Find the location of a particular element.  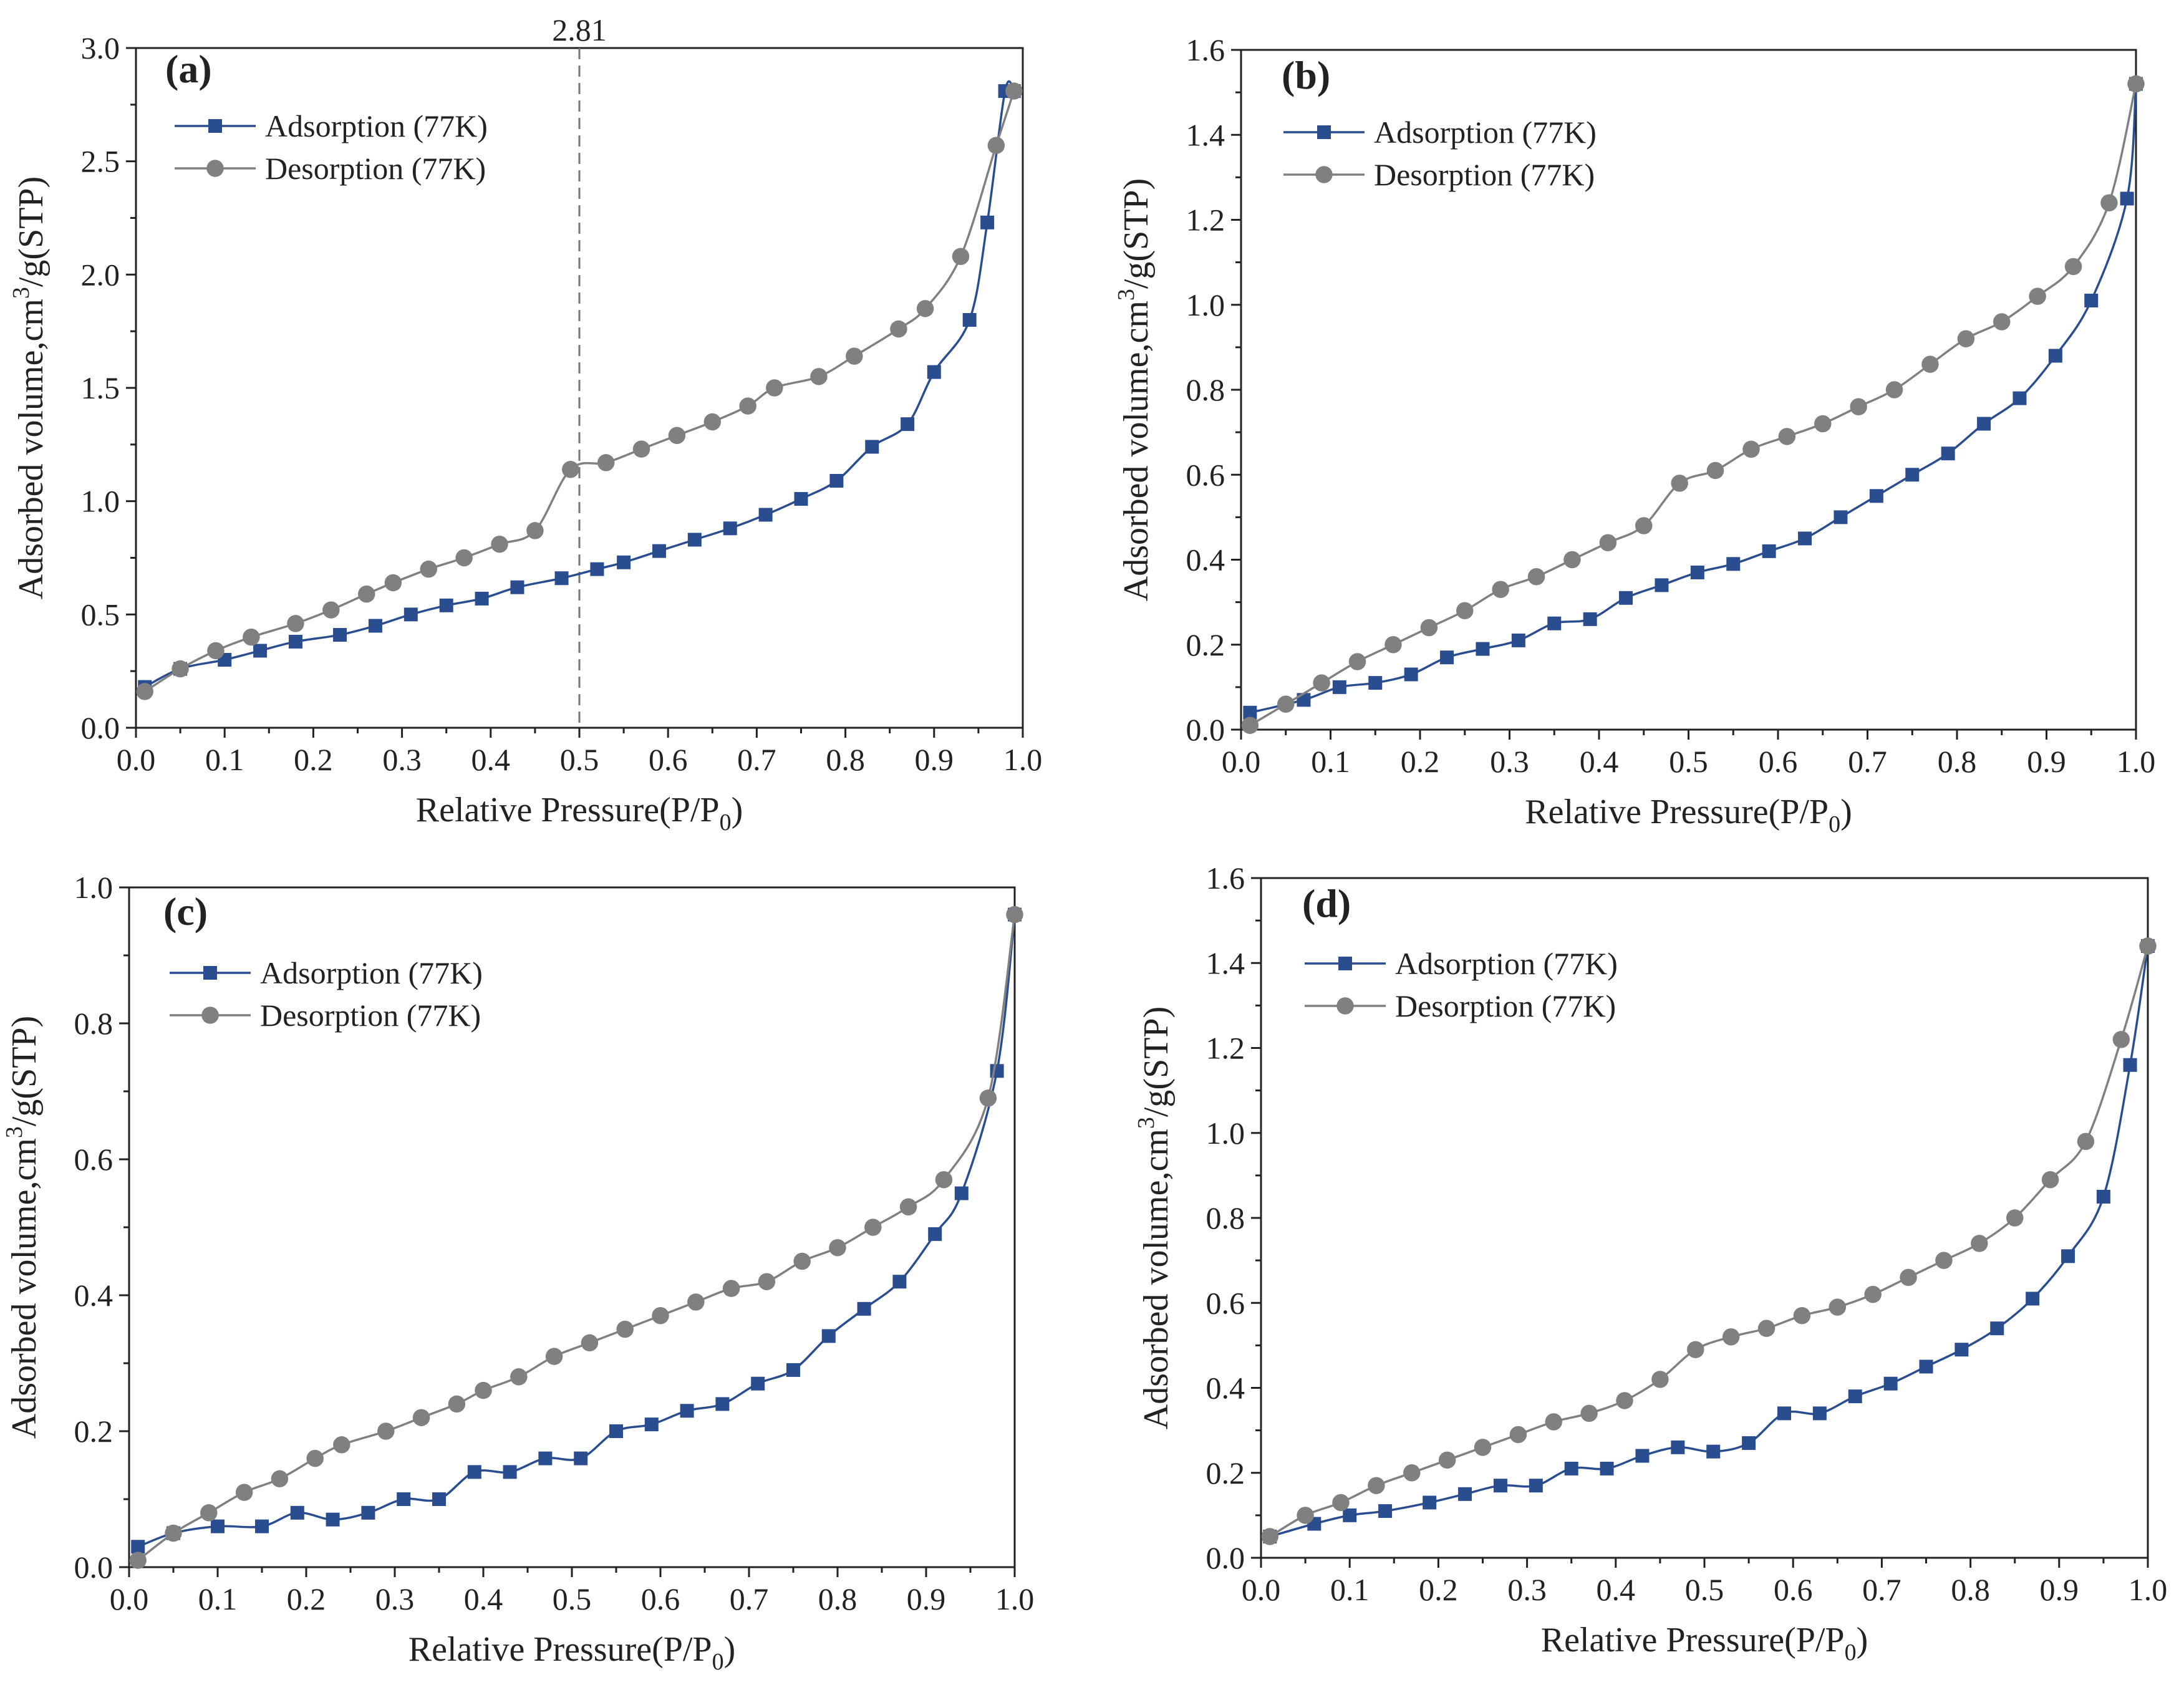

panel-b-x-tick-label: 0.2 is located at coordinates (1420, 761).